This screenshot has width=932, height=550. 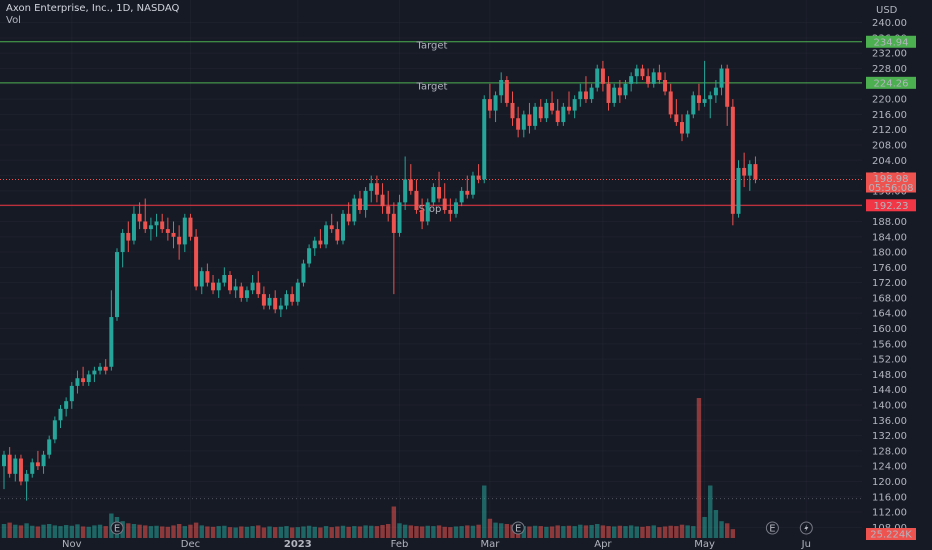 What do you see at coordinates (436, 544) in the screenshot?
I see `time-axis: Nov Dec 2023 Feb Mar Apr May Ju` at bounding box center [436, 544].